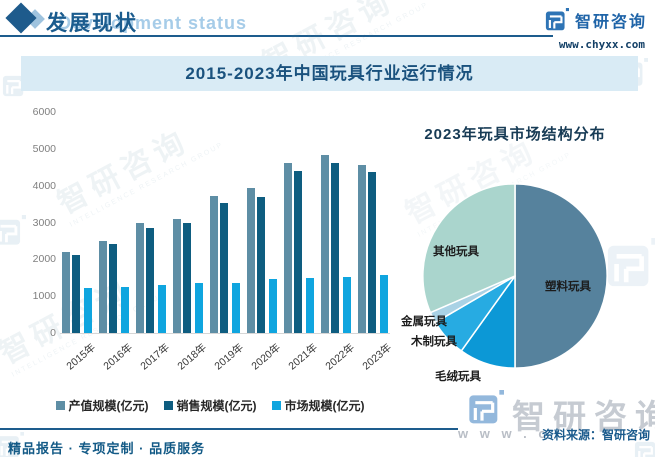 This screenshot has width=655, height=457. Describe the element at coordinates (88, 310) in the screenshot. I see `bar-2015年-series3` at that location.